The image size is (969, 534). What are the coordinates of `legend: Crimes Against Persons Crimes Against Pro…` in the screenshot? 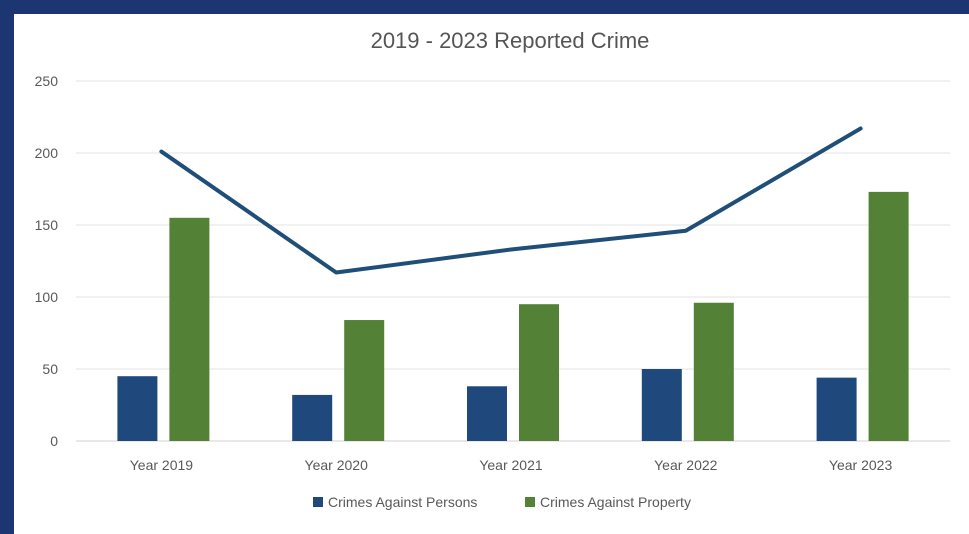 It's located at (502, 502).